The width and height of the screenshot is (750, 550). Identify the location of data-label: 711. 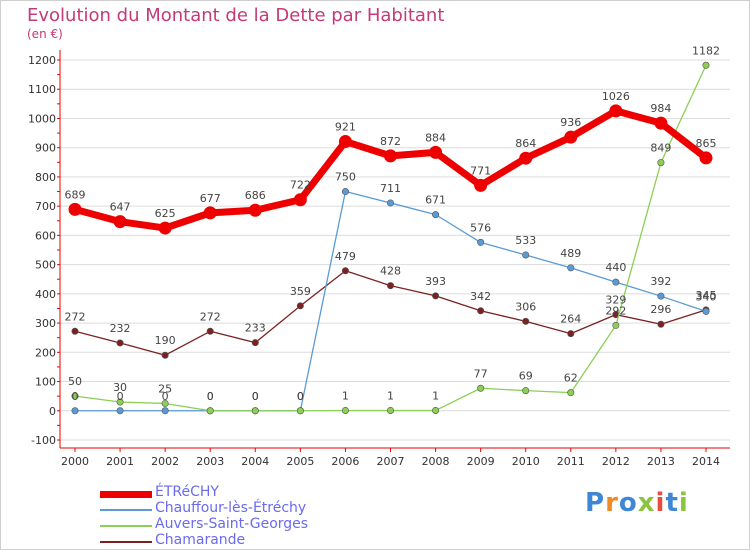
(390, 188).